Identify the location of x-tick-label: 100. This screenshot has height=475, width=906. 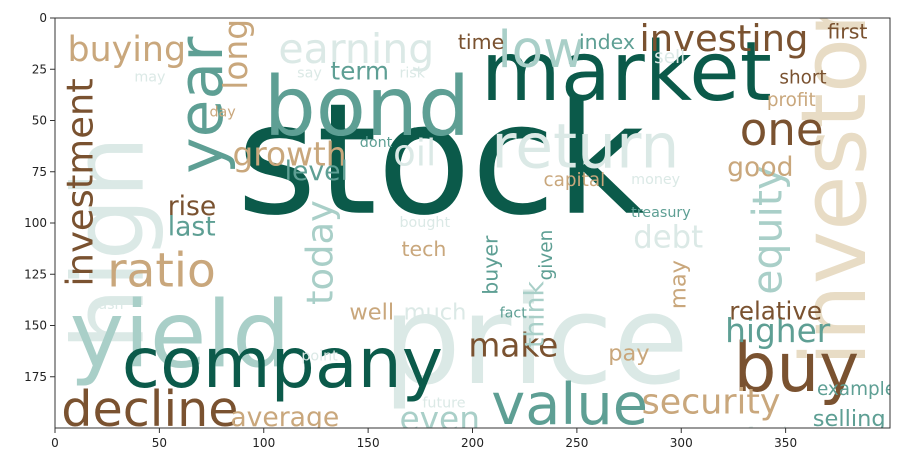
(263, 443).